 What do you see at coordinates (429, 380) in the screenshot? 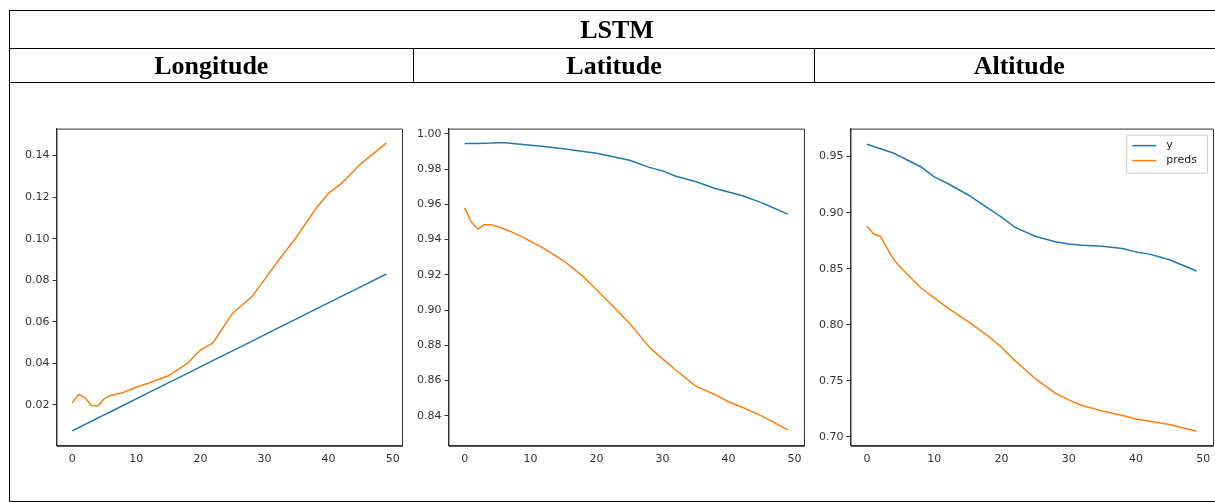
I see `y-tick-label: 0.86` at bounding box center [429, 380].